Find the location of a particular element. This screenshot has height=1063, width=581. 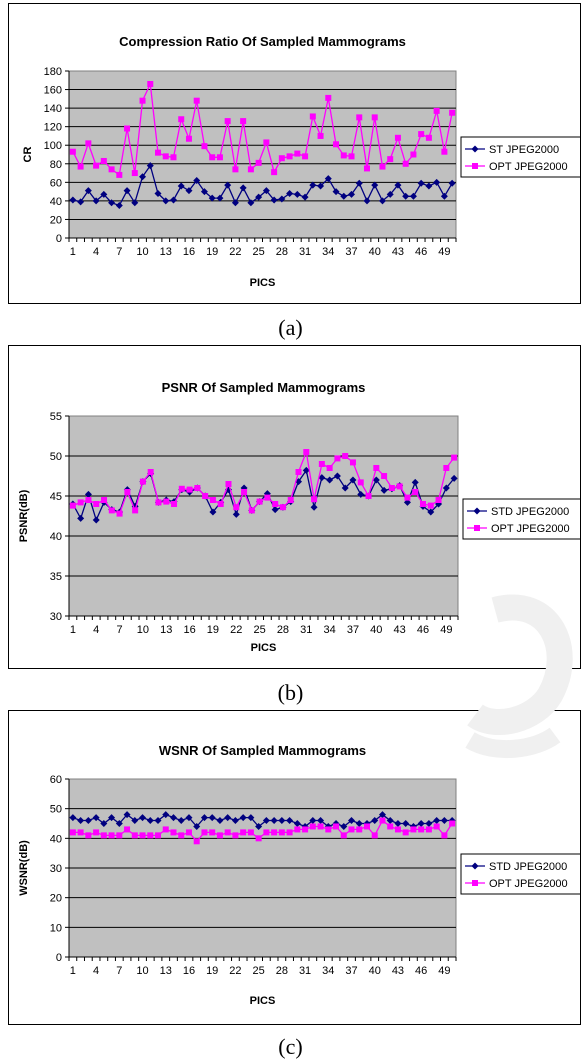

y-tick-label: 140 is located at coordinates (53, 109).